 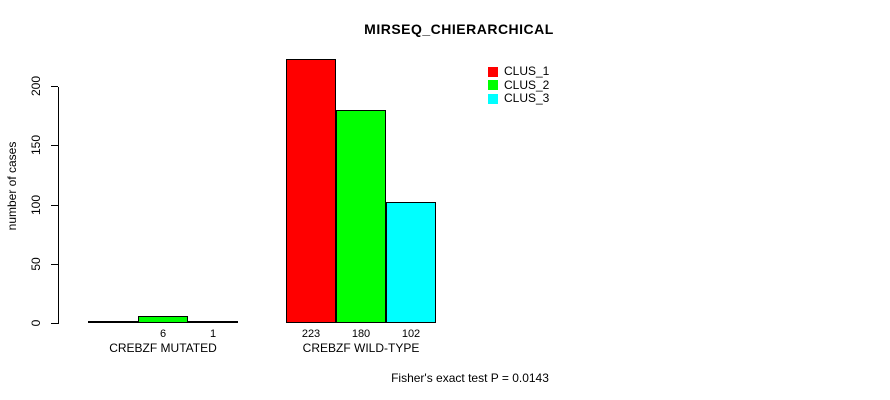 What do you see at coordinates (163, 348) in the screenshot?
I see `x-category-label: CREBZF MUTATED` at bounding box center [163, 348].